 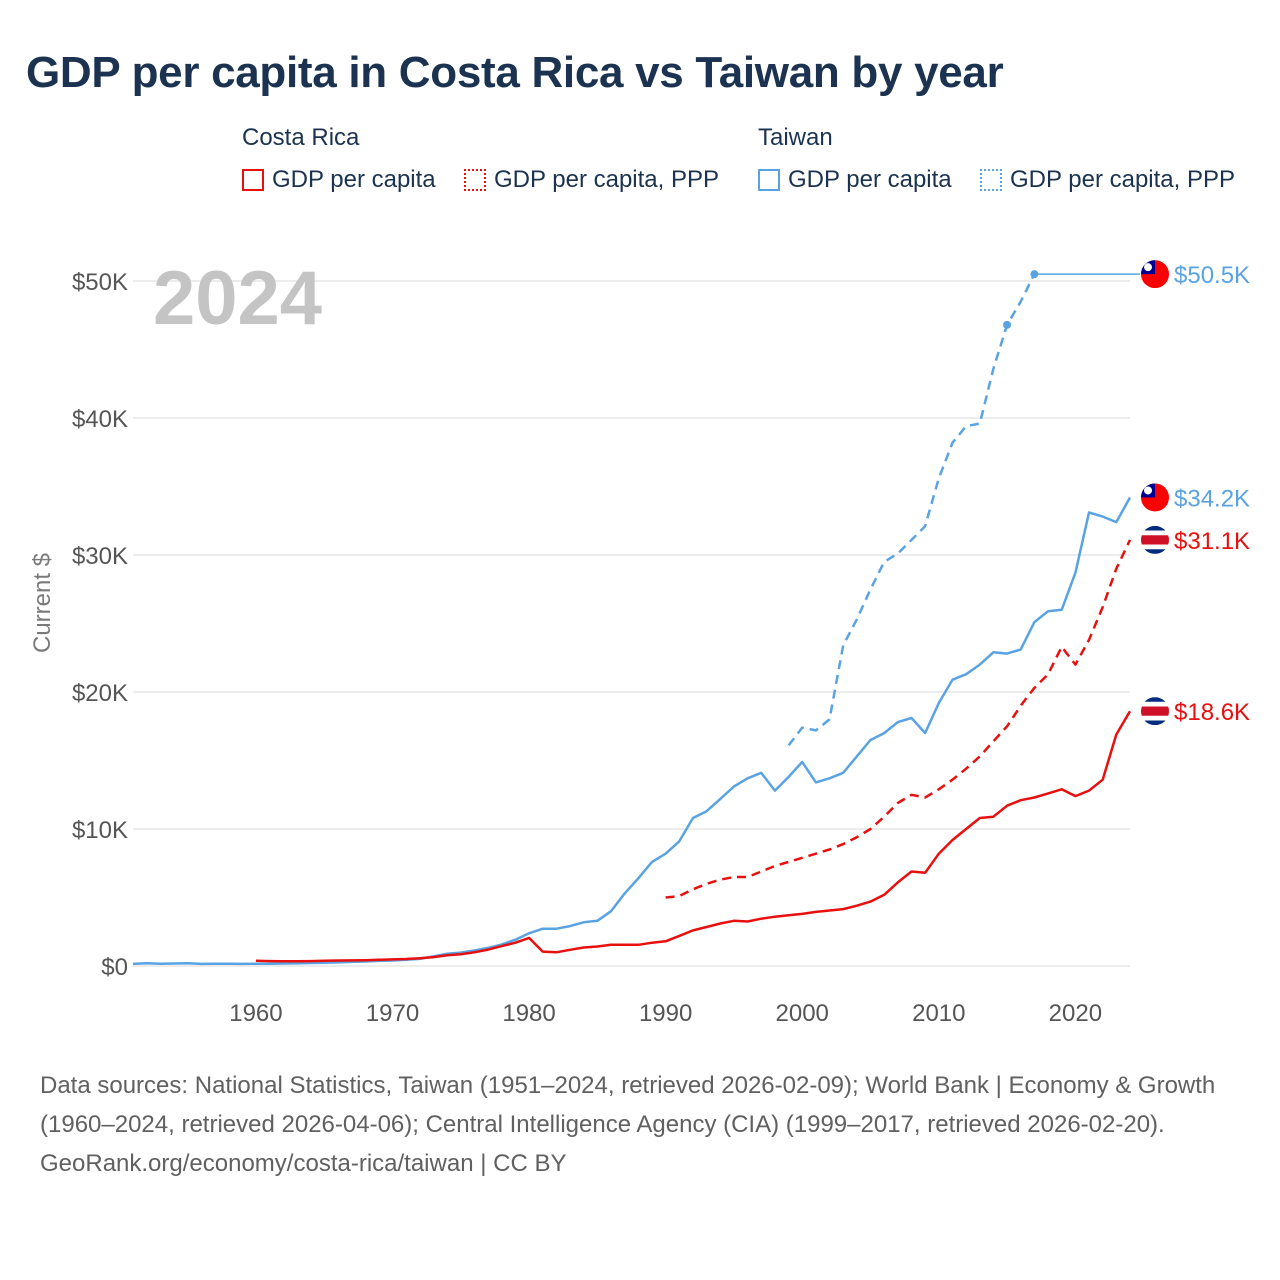 What do you see at coordinates (475, 180) in the screenshot?
I see `legend-swatch-costa-rica-ppp` at bounding box center [475, 180].